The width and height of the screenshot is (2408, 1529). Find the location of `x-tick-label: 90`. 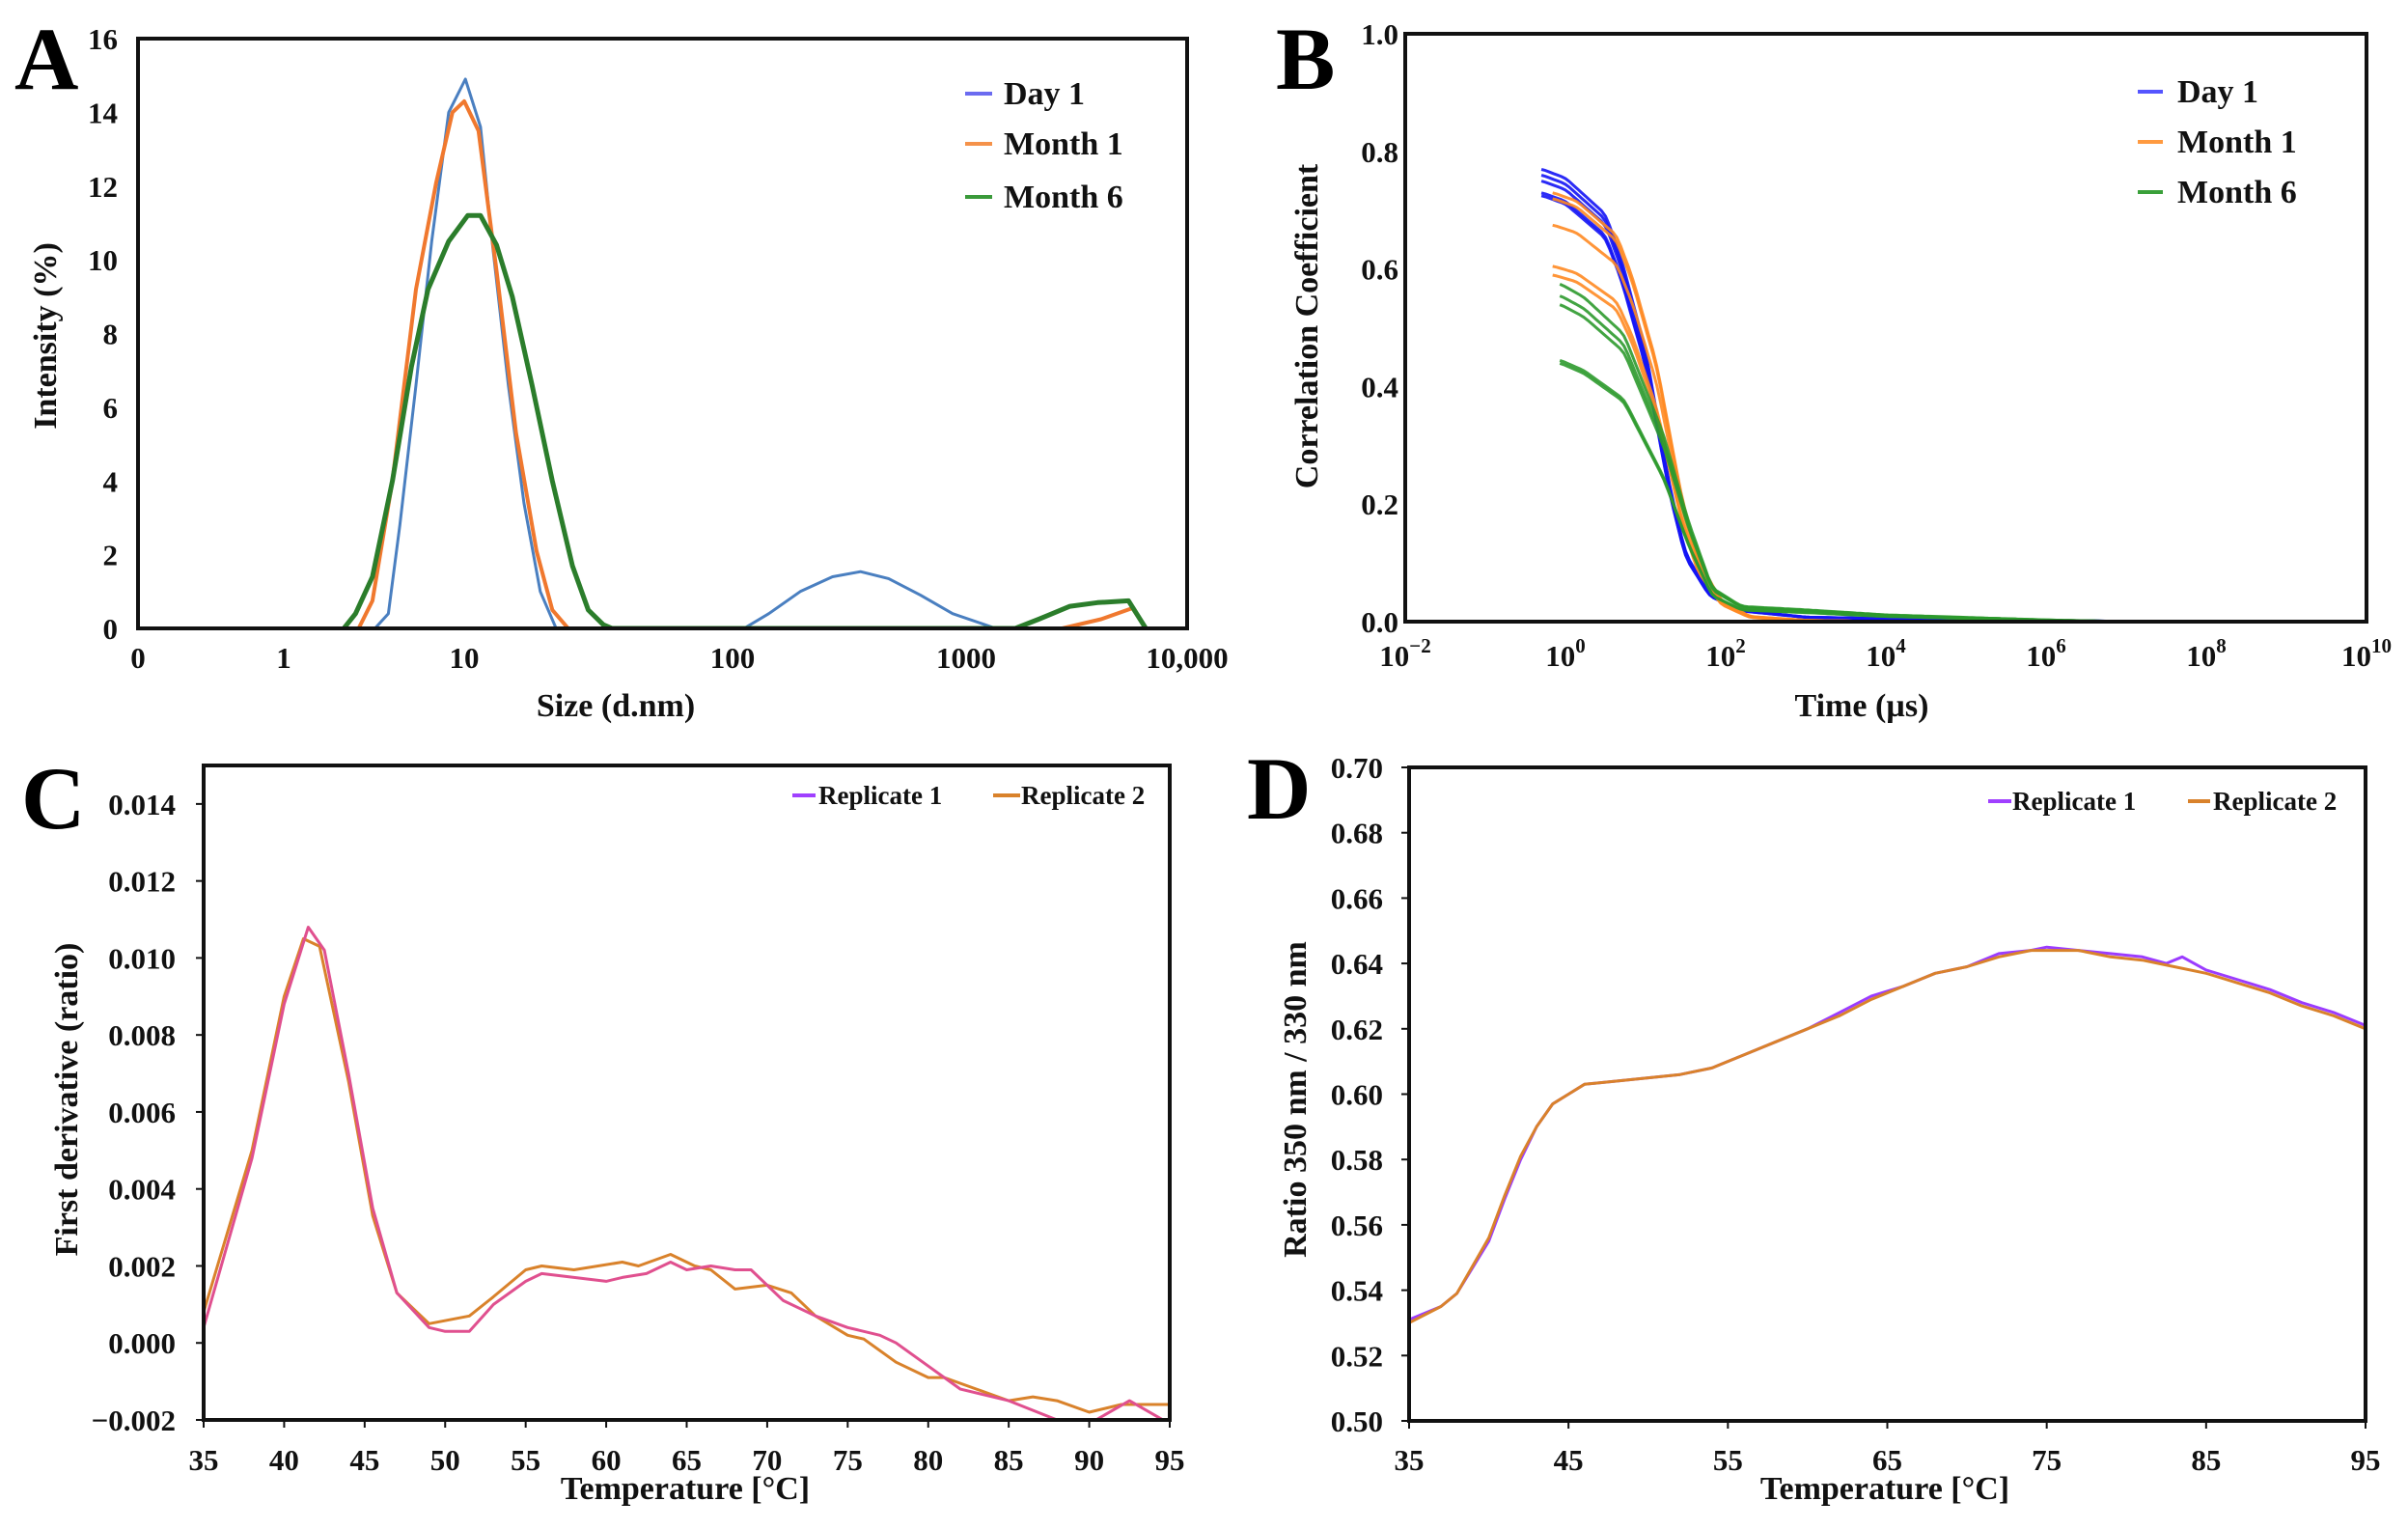

x-tick-label: 90 is located at coordinates (1089, 1460).